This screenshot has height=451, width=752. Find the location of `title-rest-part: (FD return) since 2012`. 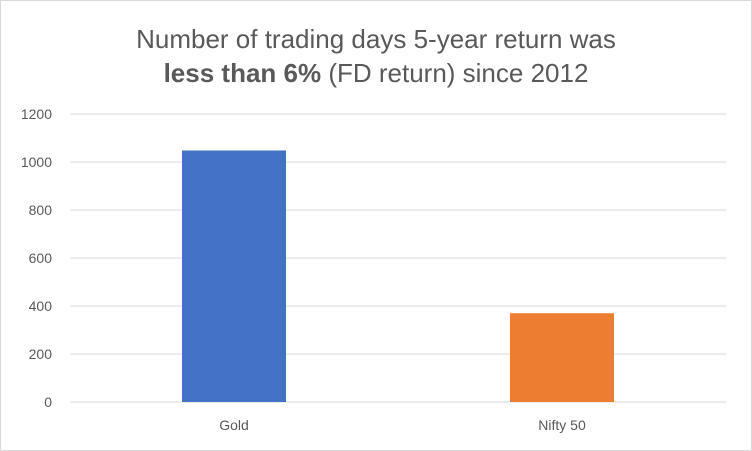

title-rest-part: (FD return) since 2012 is located at coordinates (455, 73).